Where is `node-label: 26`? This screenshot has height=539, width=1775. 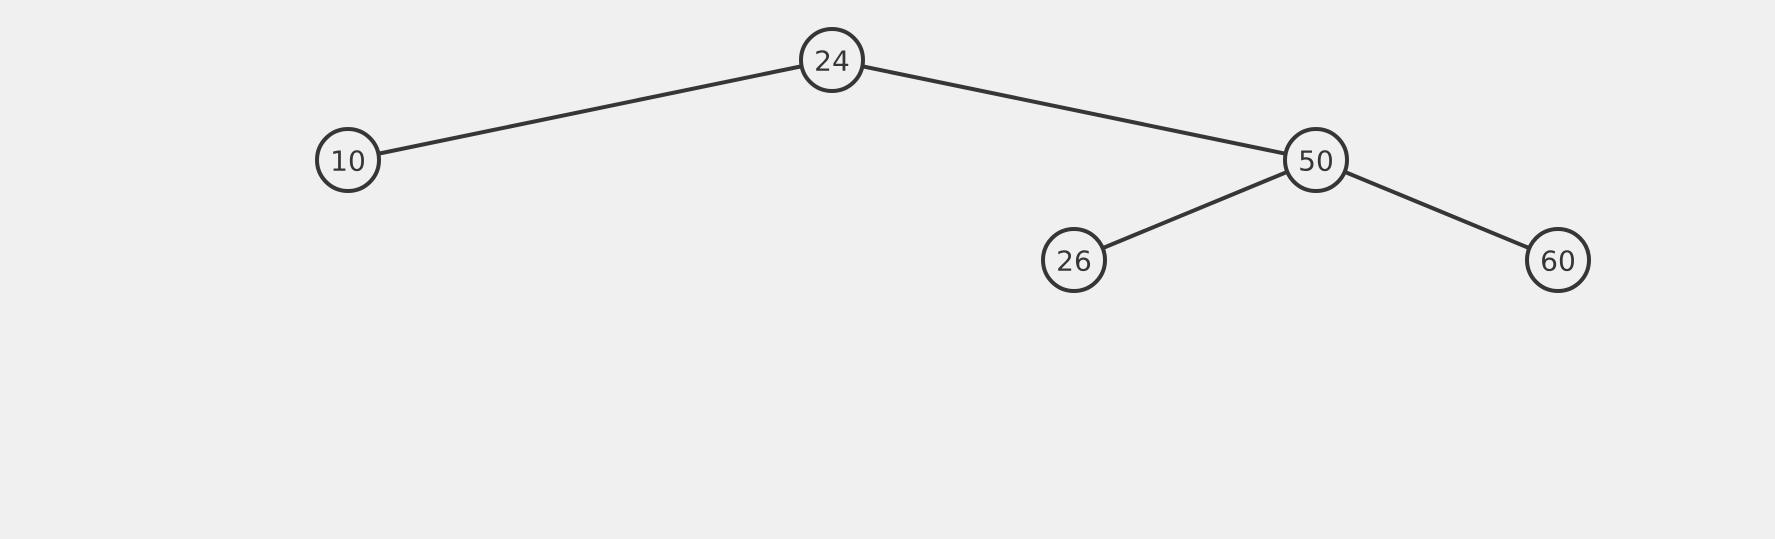 node-label: 26 is located at coordinates (1074, 261).